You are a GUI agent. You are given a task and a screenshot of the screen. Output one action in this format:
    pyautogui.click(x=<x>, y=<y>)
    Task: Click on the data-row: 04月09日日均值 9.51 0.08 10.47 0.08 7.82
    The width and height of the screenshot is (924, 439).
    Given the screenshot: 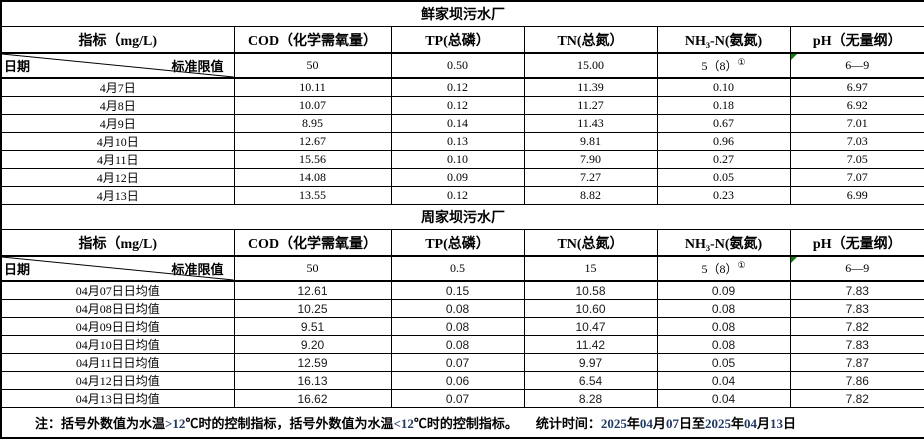 What is the action you would take?
    pyautogui.click(x=462, y=326)
    